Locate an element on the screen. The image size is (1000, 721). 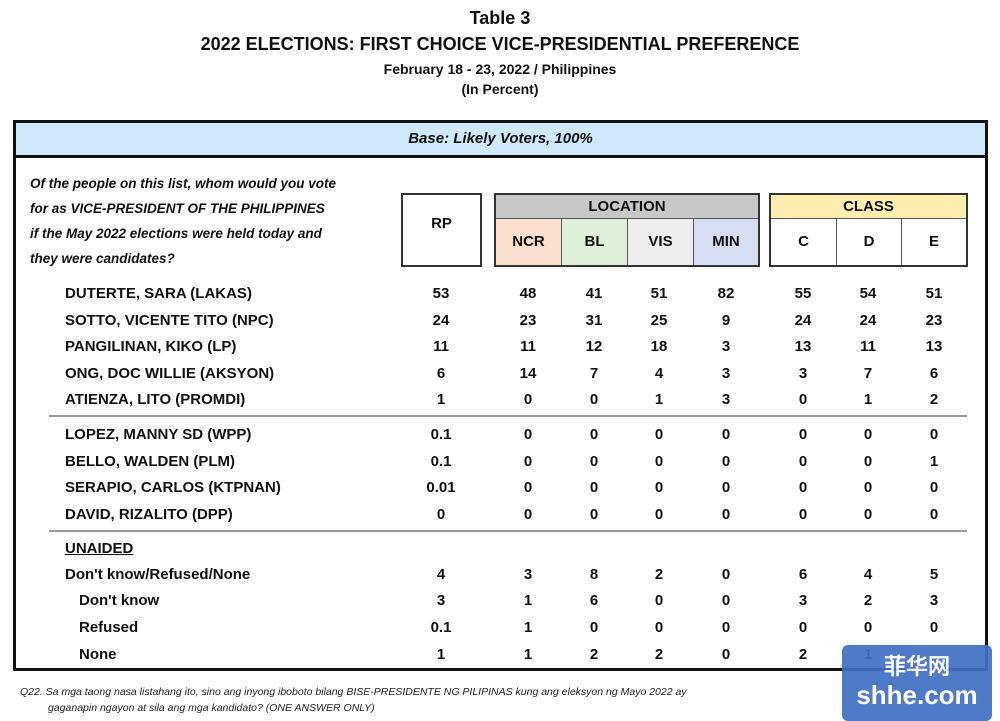
row-label: PANGILINAN, KIKO (LP) is located at coordinates (151, 346).